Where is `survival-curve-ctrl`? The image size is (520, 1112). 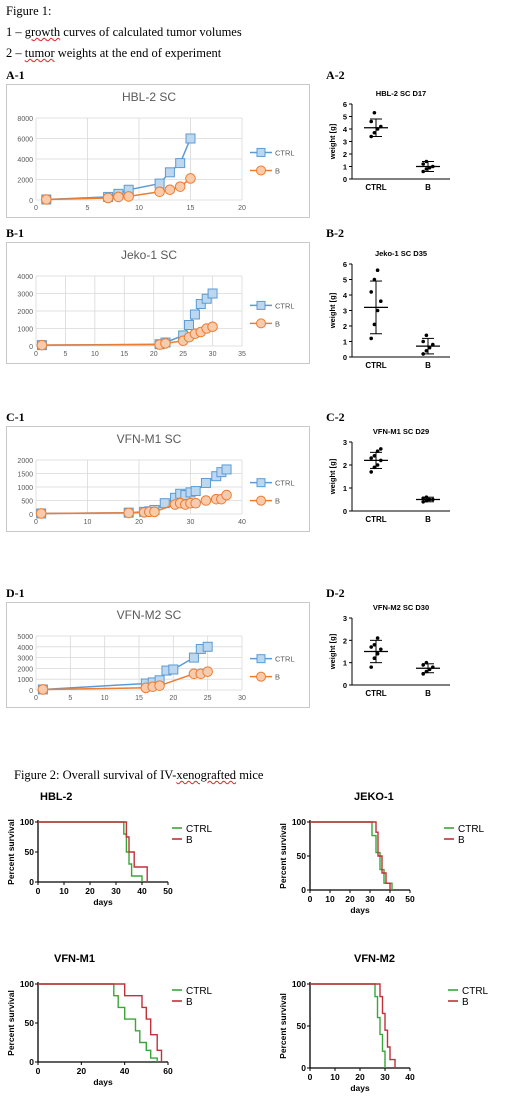
survival-curve-ctrl is located at coordinates (98, 1022).